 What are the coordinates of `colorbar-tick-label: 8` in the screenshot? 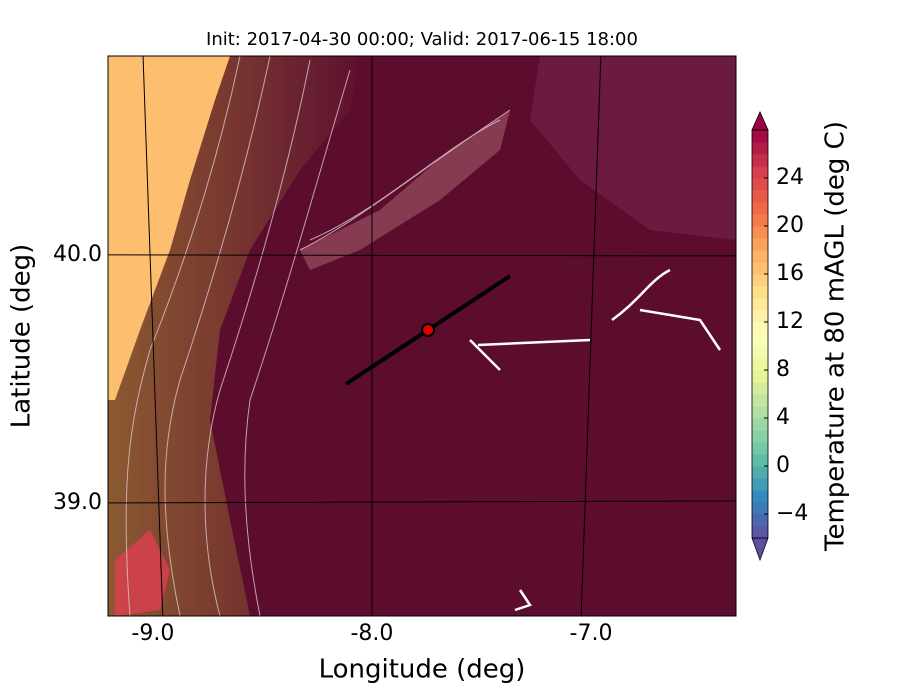 It's located at (783, 369).